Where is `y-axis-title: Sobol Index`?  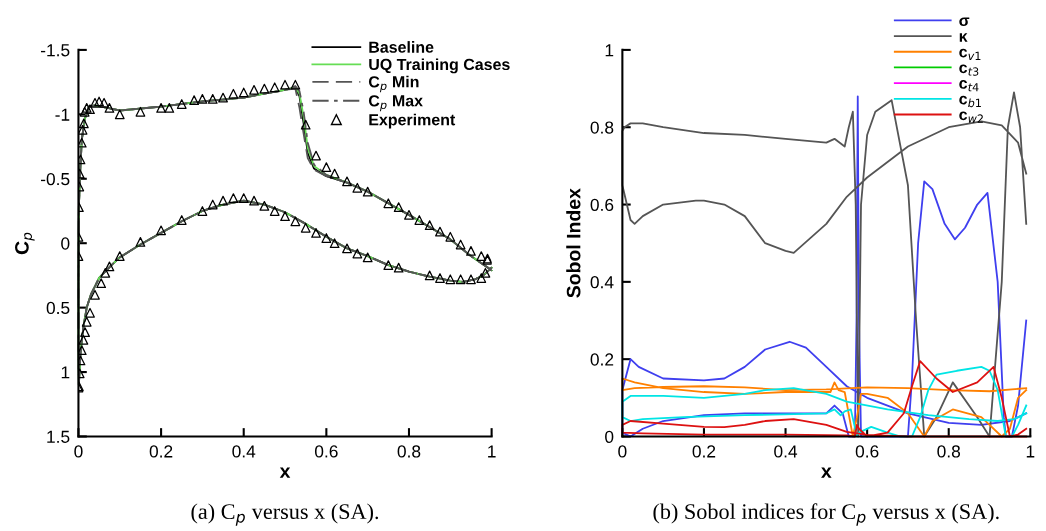 y-axis-title: Sobol Index is located at coordinates (573, 243).